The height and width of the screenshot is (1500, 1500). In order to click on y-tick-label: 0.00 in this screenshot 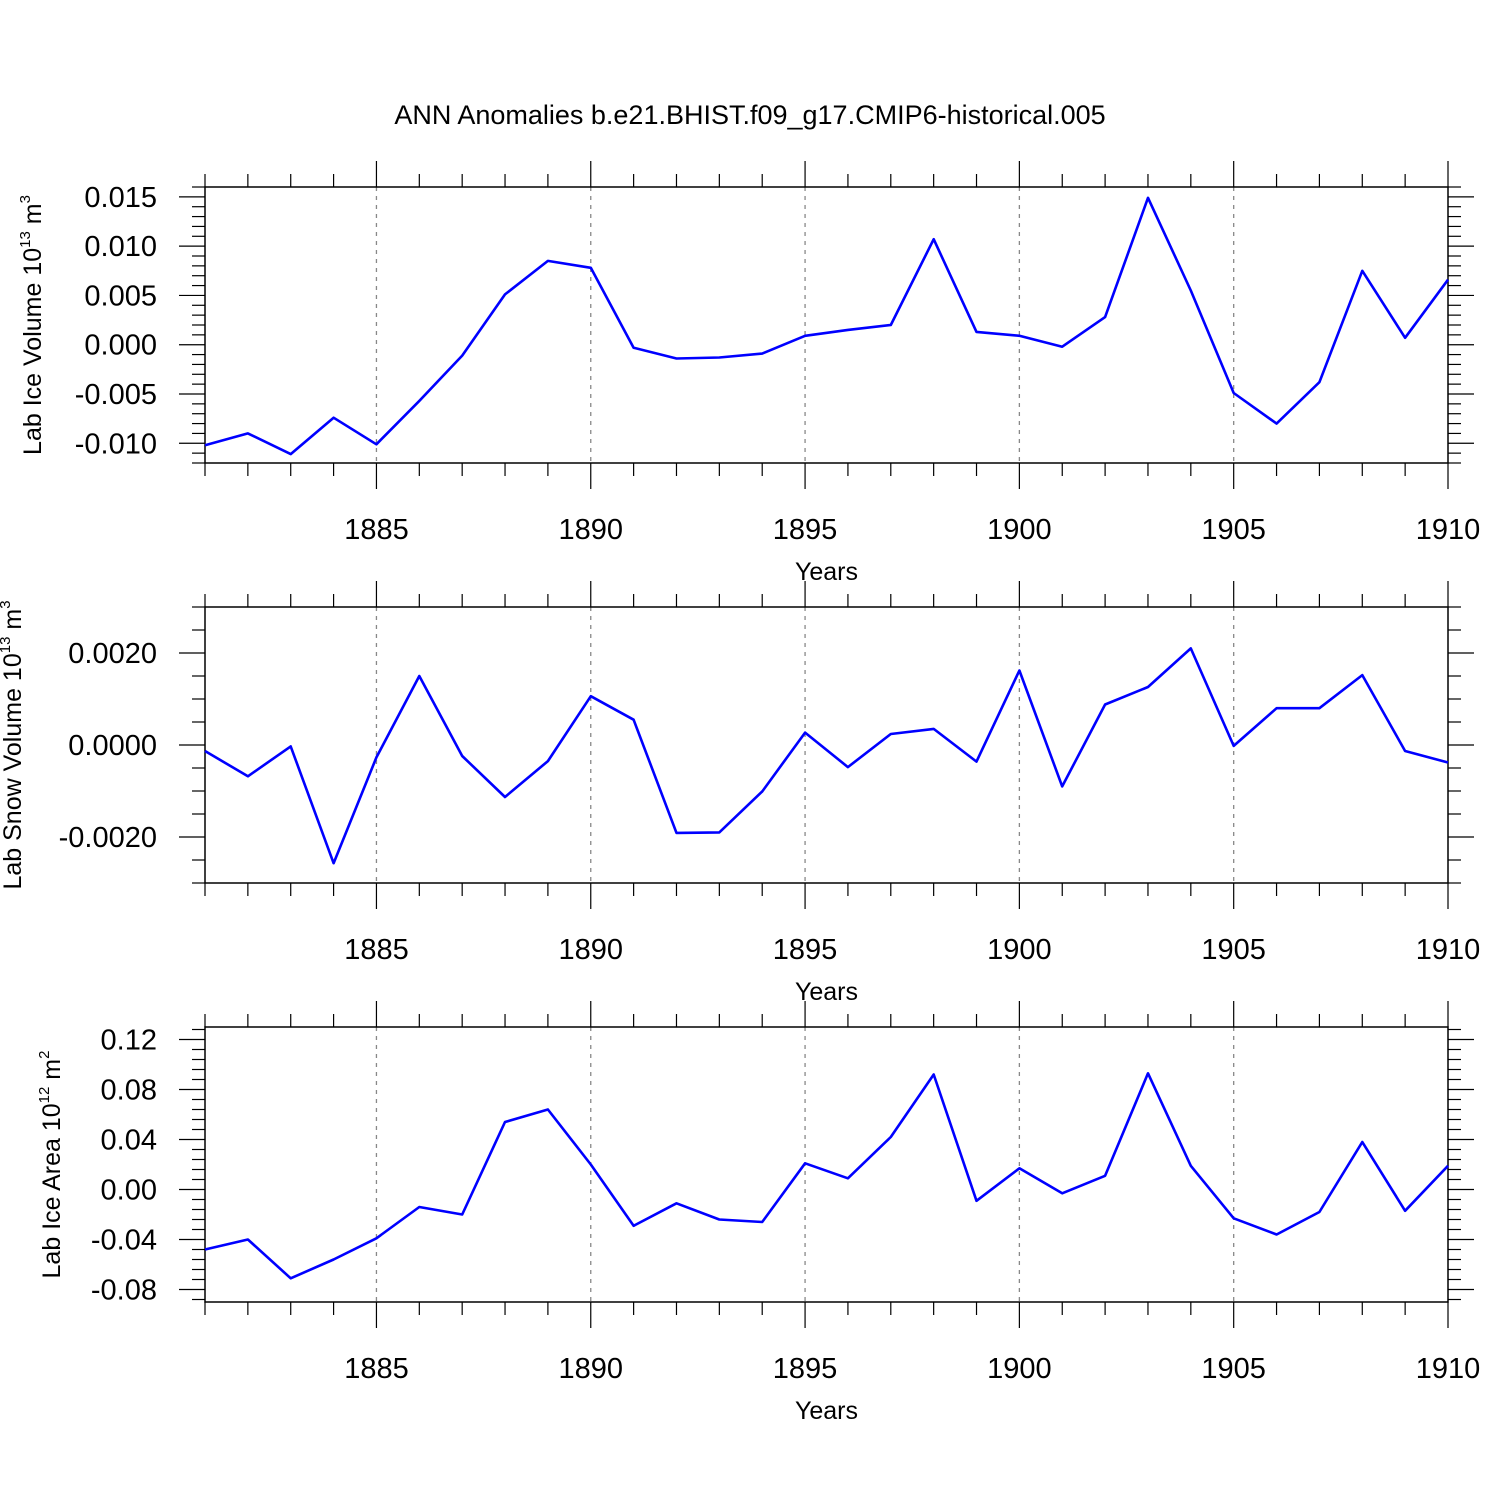, I will do `click(129, 1191)`.